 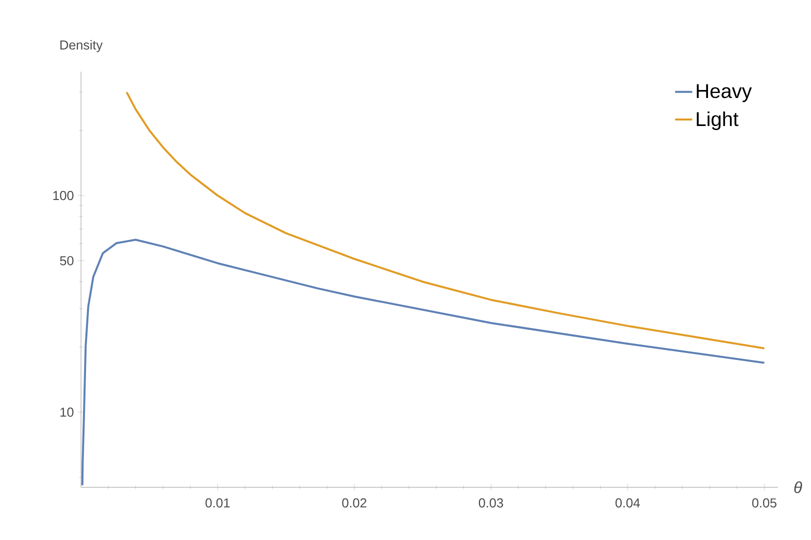 What do you see at coordinates (717, 120) in the screenshot?
I see `legend-label: Light` at bounding box center [717, 120].